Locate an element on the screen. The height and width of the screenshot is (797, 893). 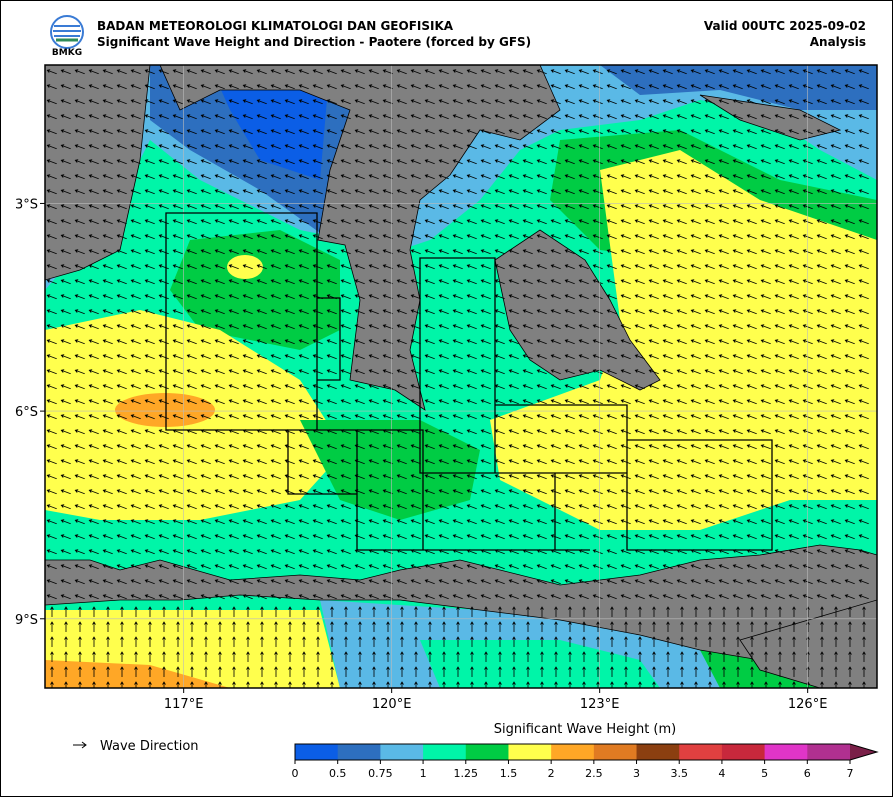
colorbar-tick-label: 3 is located at coordinates (636, 773).